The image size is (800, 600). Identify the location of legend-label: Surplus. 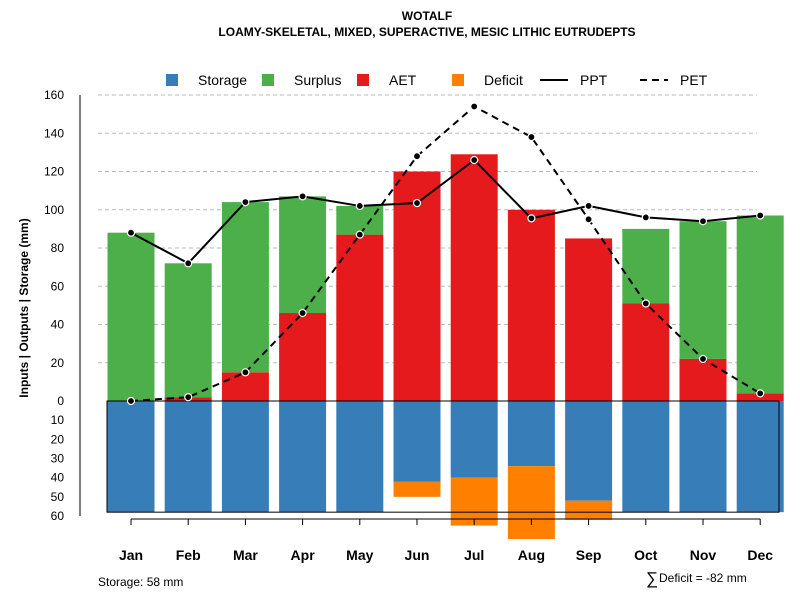
(317, 80).